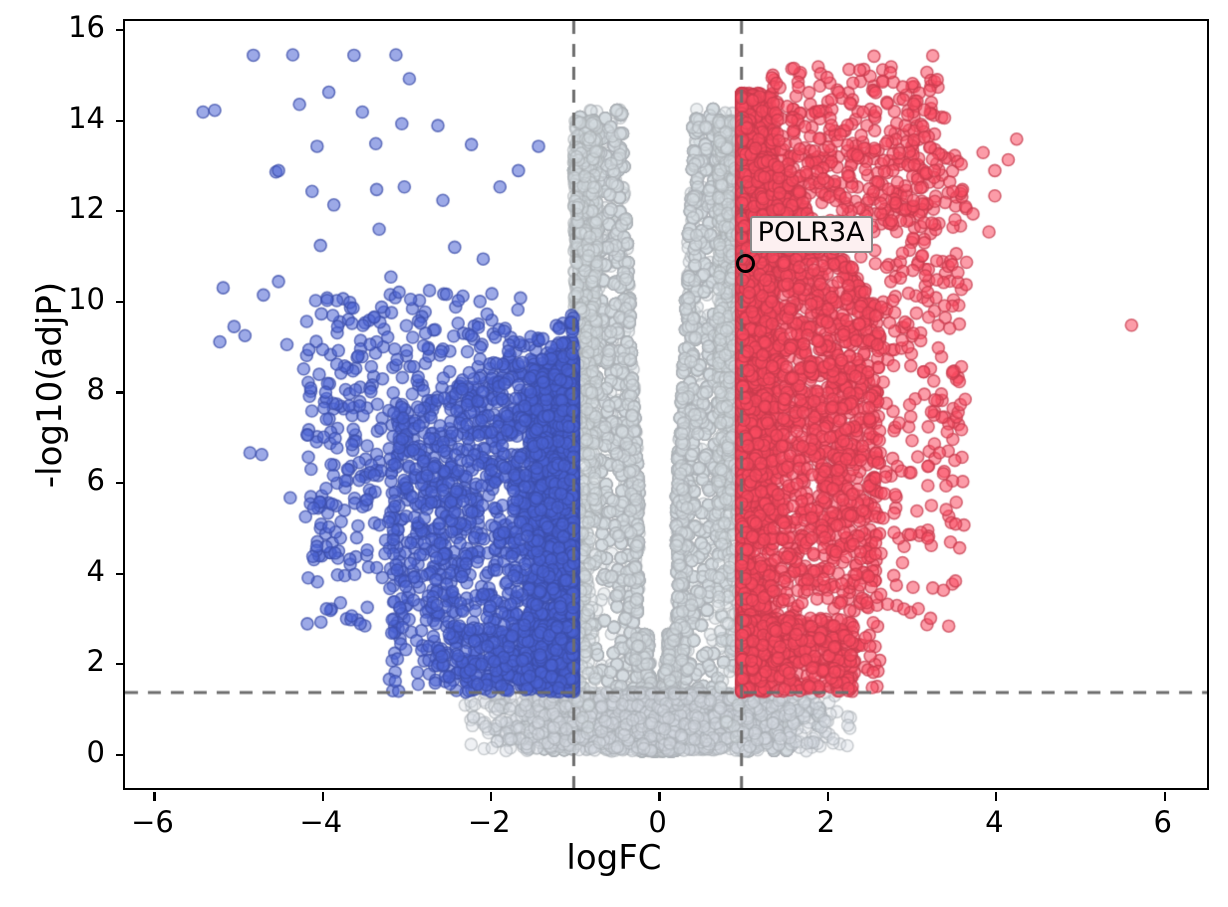  What do you see at coordinates (86, 298) in the screenshot?
I see `y-tick-label: 10` at bounding box center [86, 298].